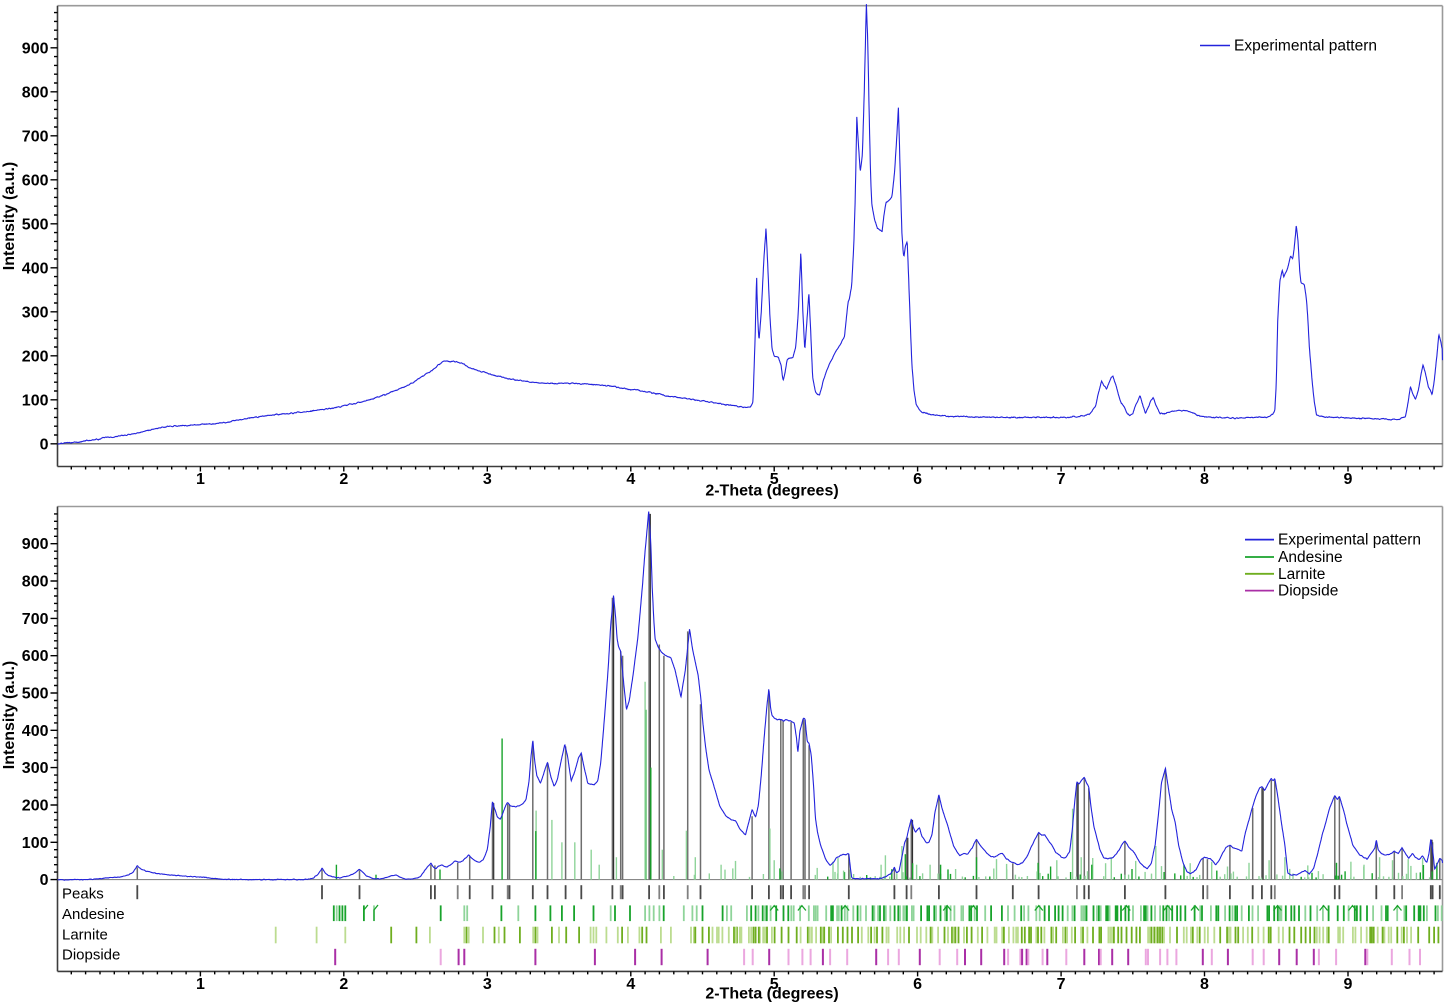  Describe the element at coordinates (83, 894) in the screenshot. I see `svg-text: Peaks` at that location.